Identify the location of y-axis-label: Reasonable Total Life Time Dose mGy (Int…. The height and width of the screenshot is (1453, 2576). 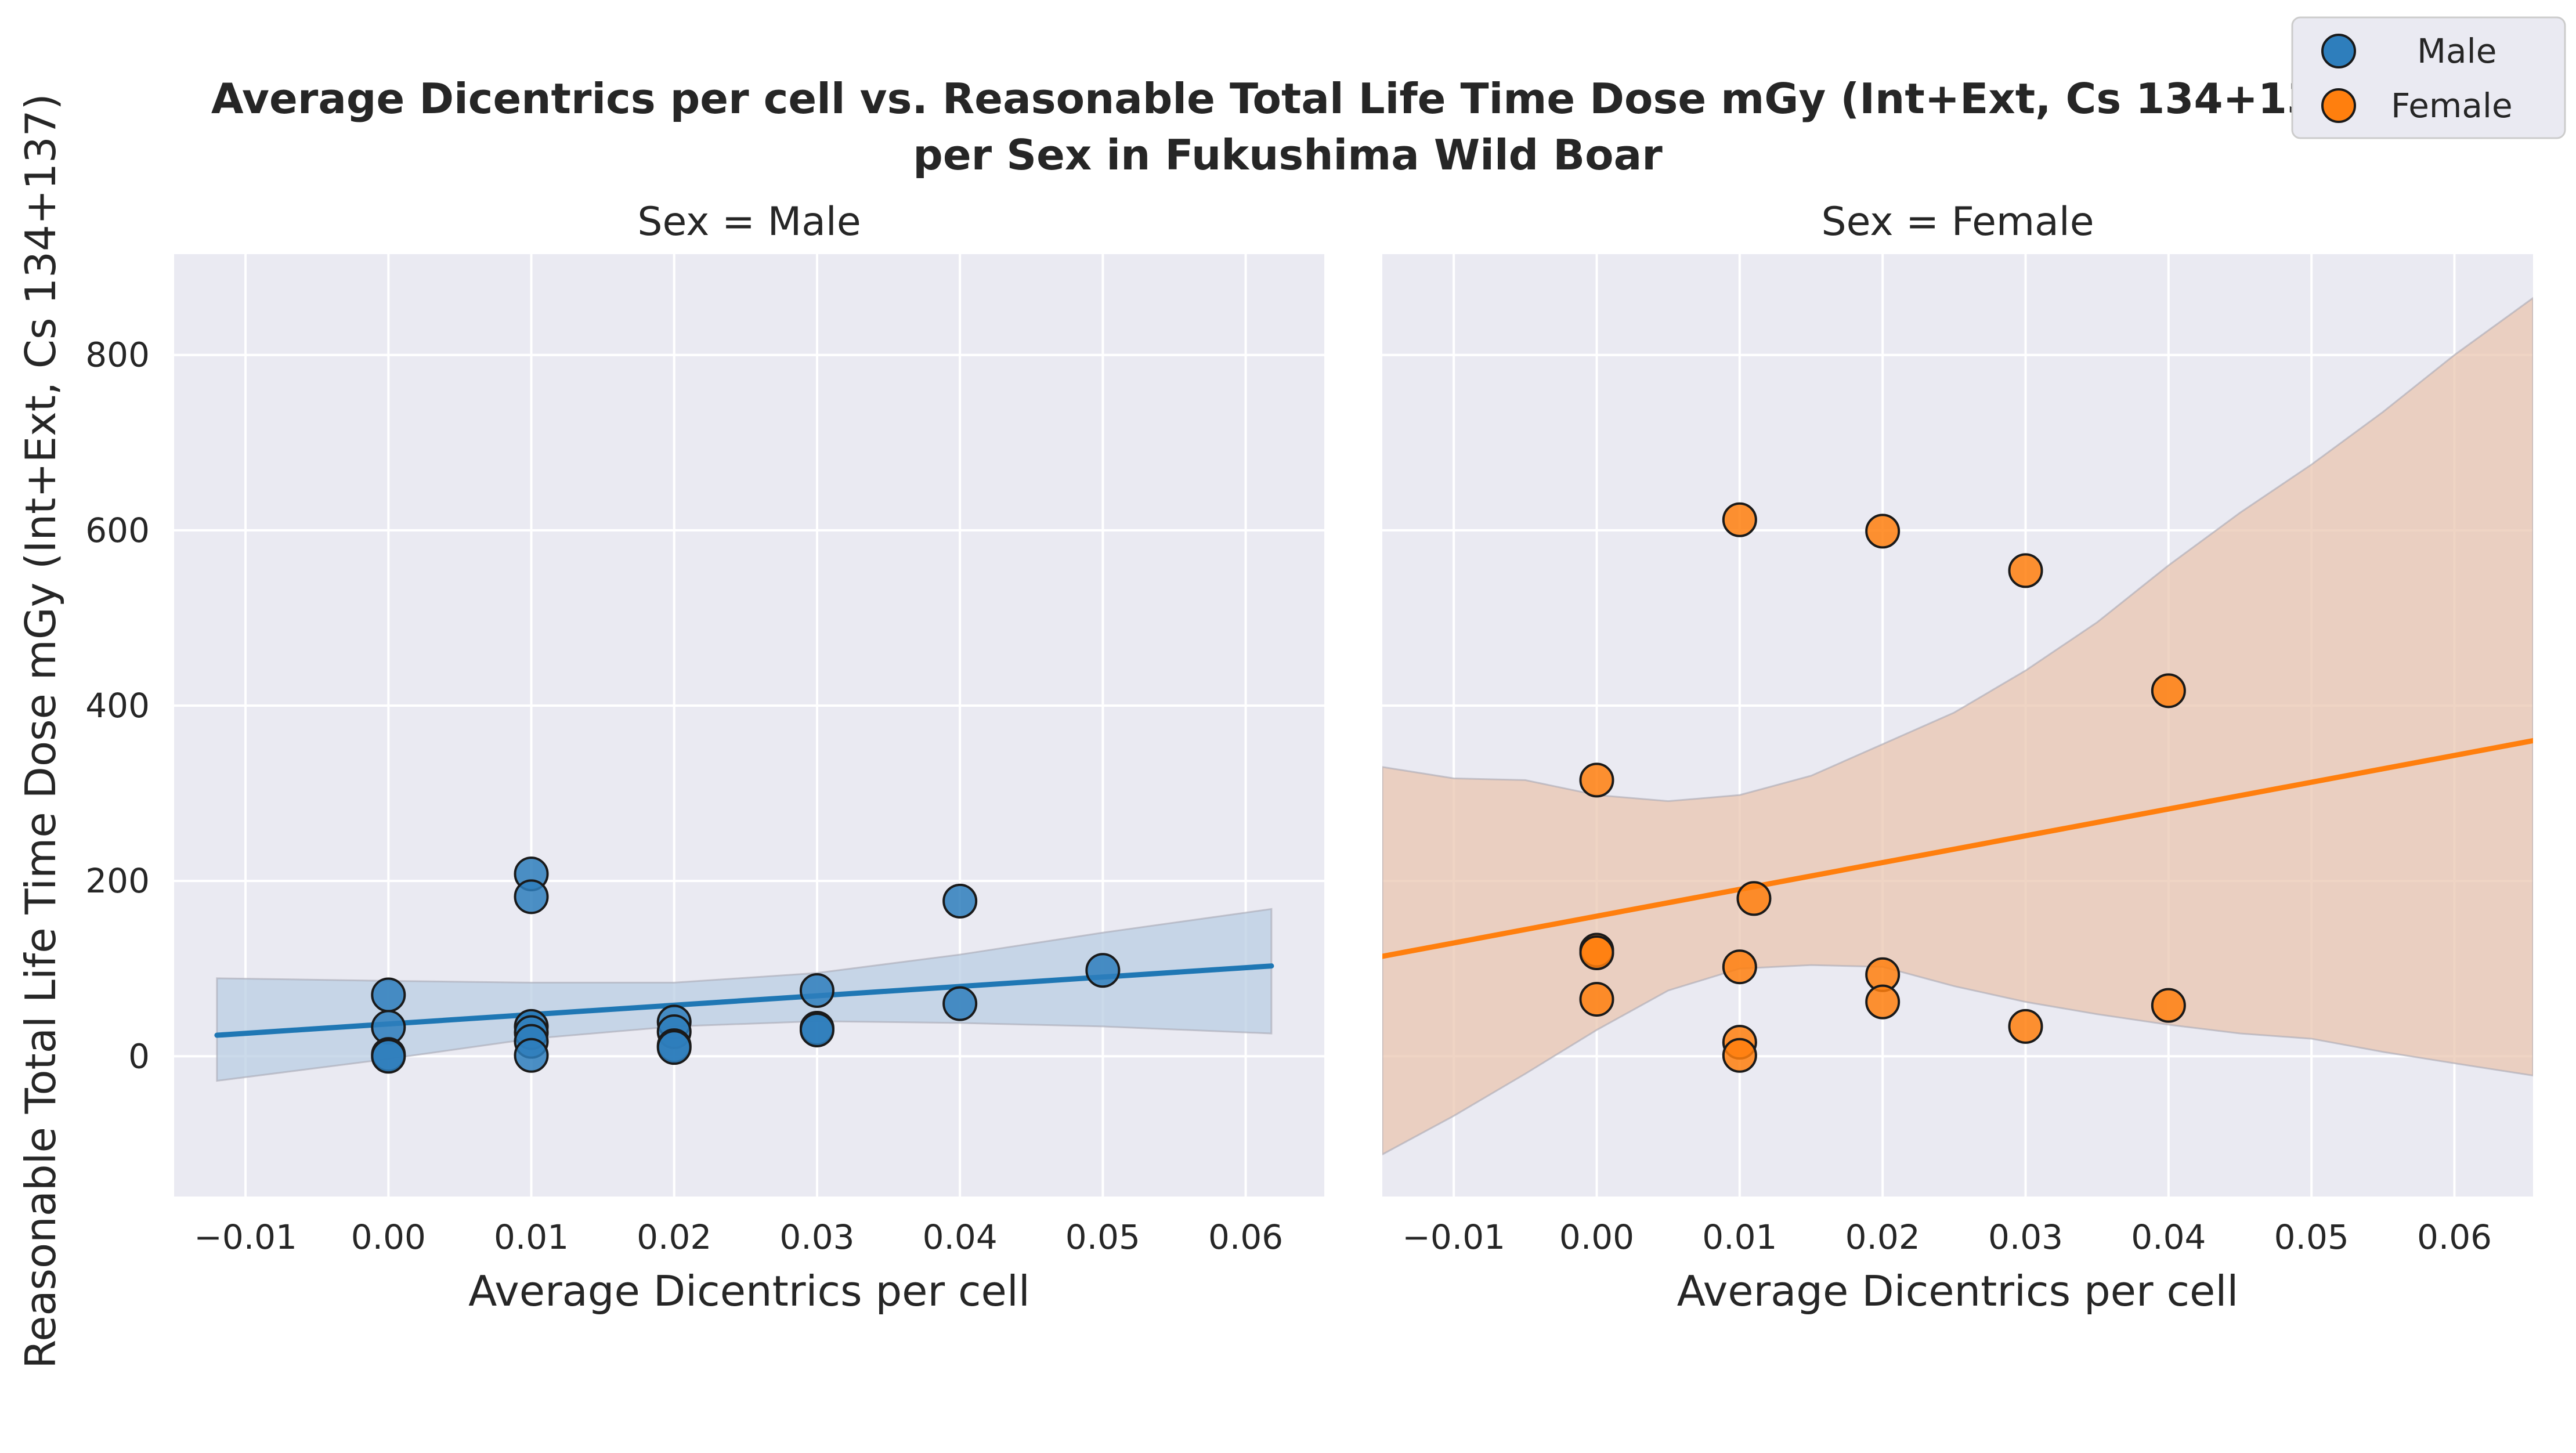
(40, 730).